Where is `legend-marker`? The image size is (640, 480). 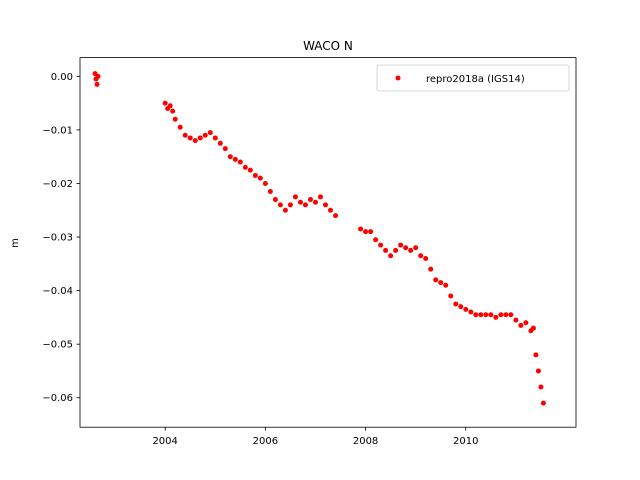
legend-marker is located at coordinates (398, 78).